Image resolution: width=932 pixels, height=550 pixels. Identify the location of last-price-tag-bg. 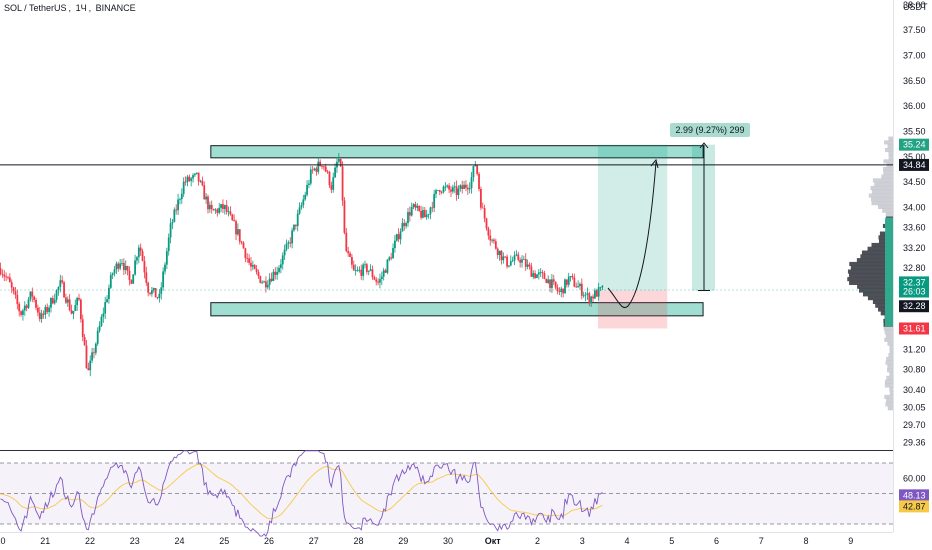
(914, 282).